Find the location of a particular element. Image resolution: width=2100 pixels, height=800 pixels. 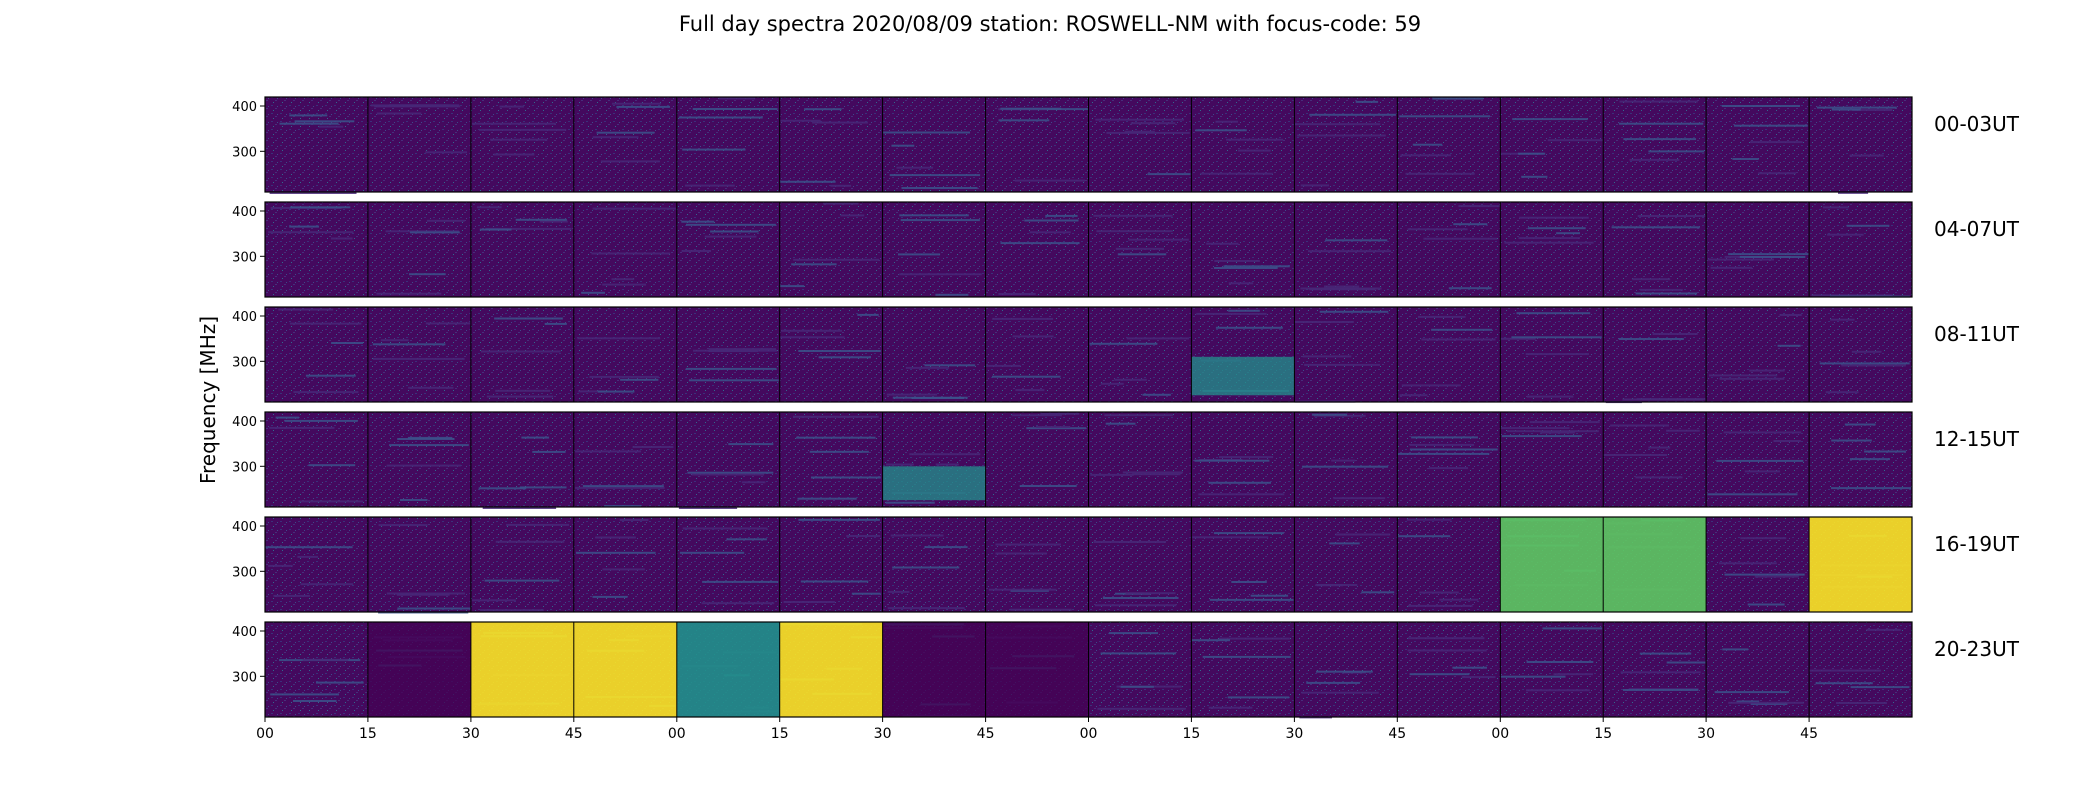

spectra-feature is located at coordinates (1037, 669).